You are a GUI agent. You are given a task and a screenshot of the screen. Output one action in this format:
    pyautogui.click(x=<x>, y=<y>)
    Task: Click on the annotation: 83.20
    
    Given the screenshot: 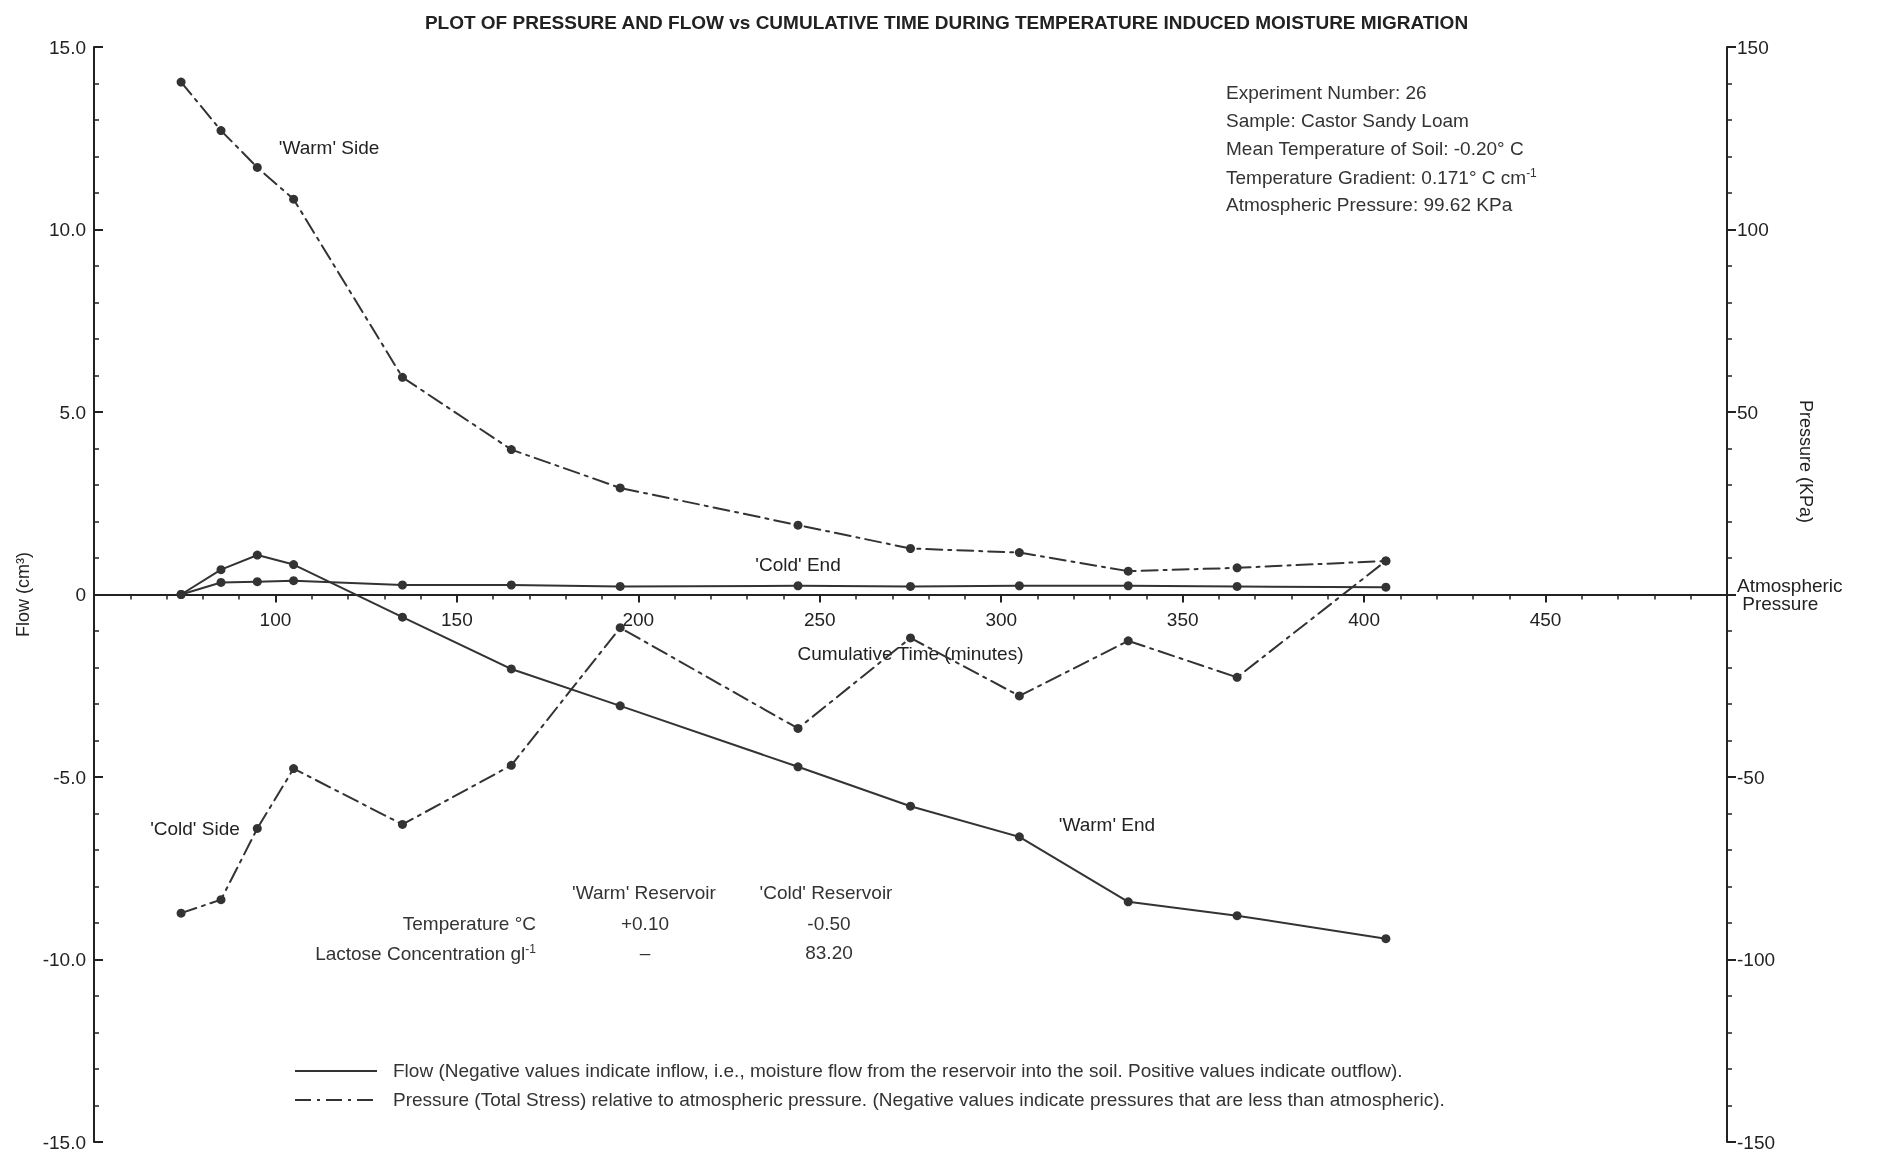 What is the action you would take?
    pyautogui.click(x=829, y=952)
    